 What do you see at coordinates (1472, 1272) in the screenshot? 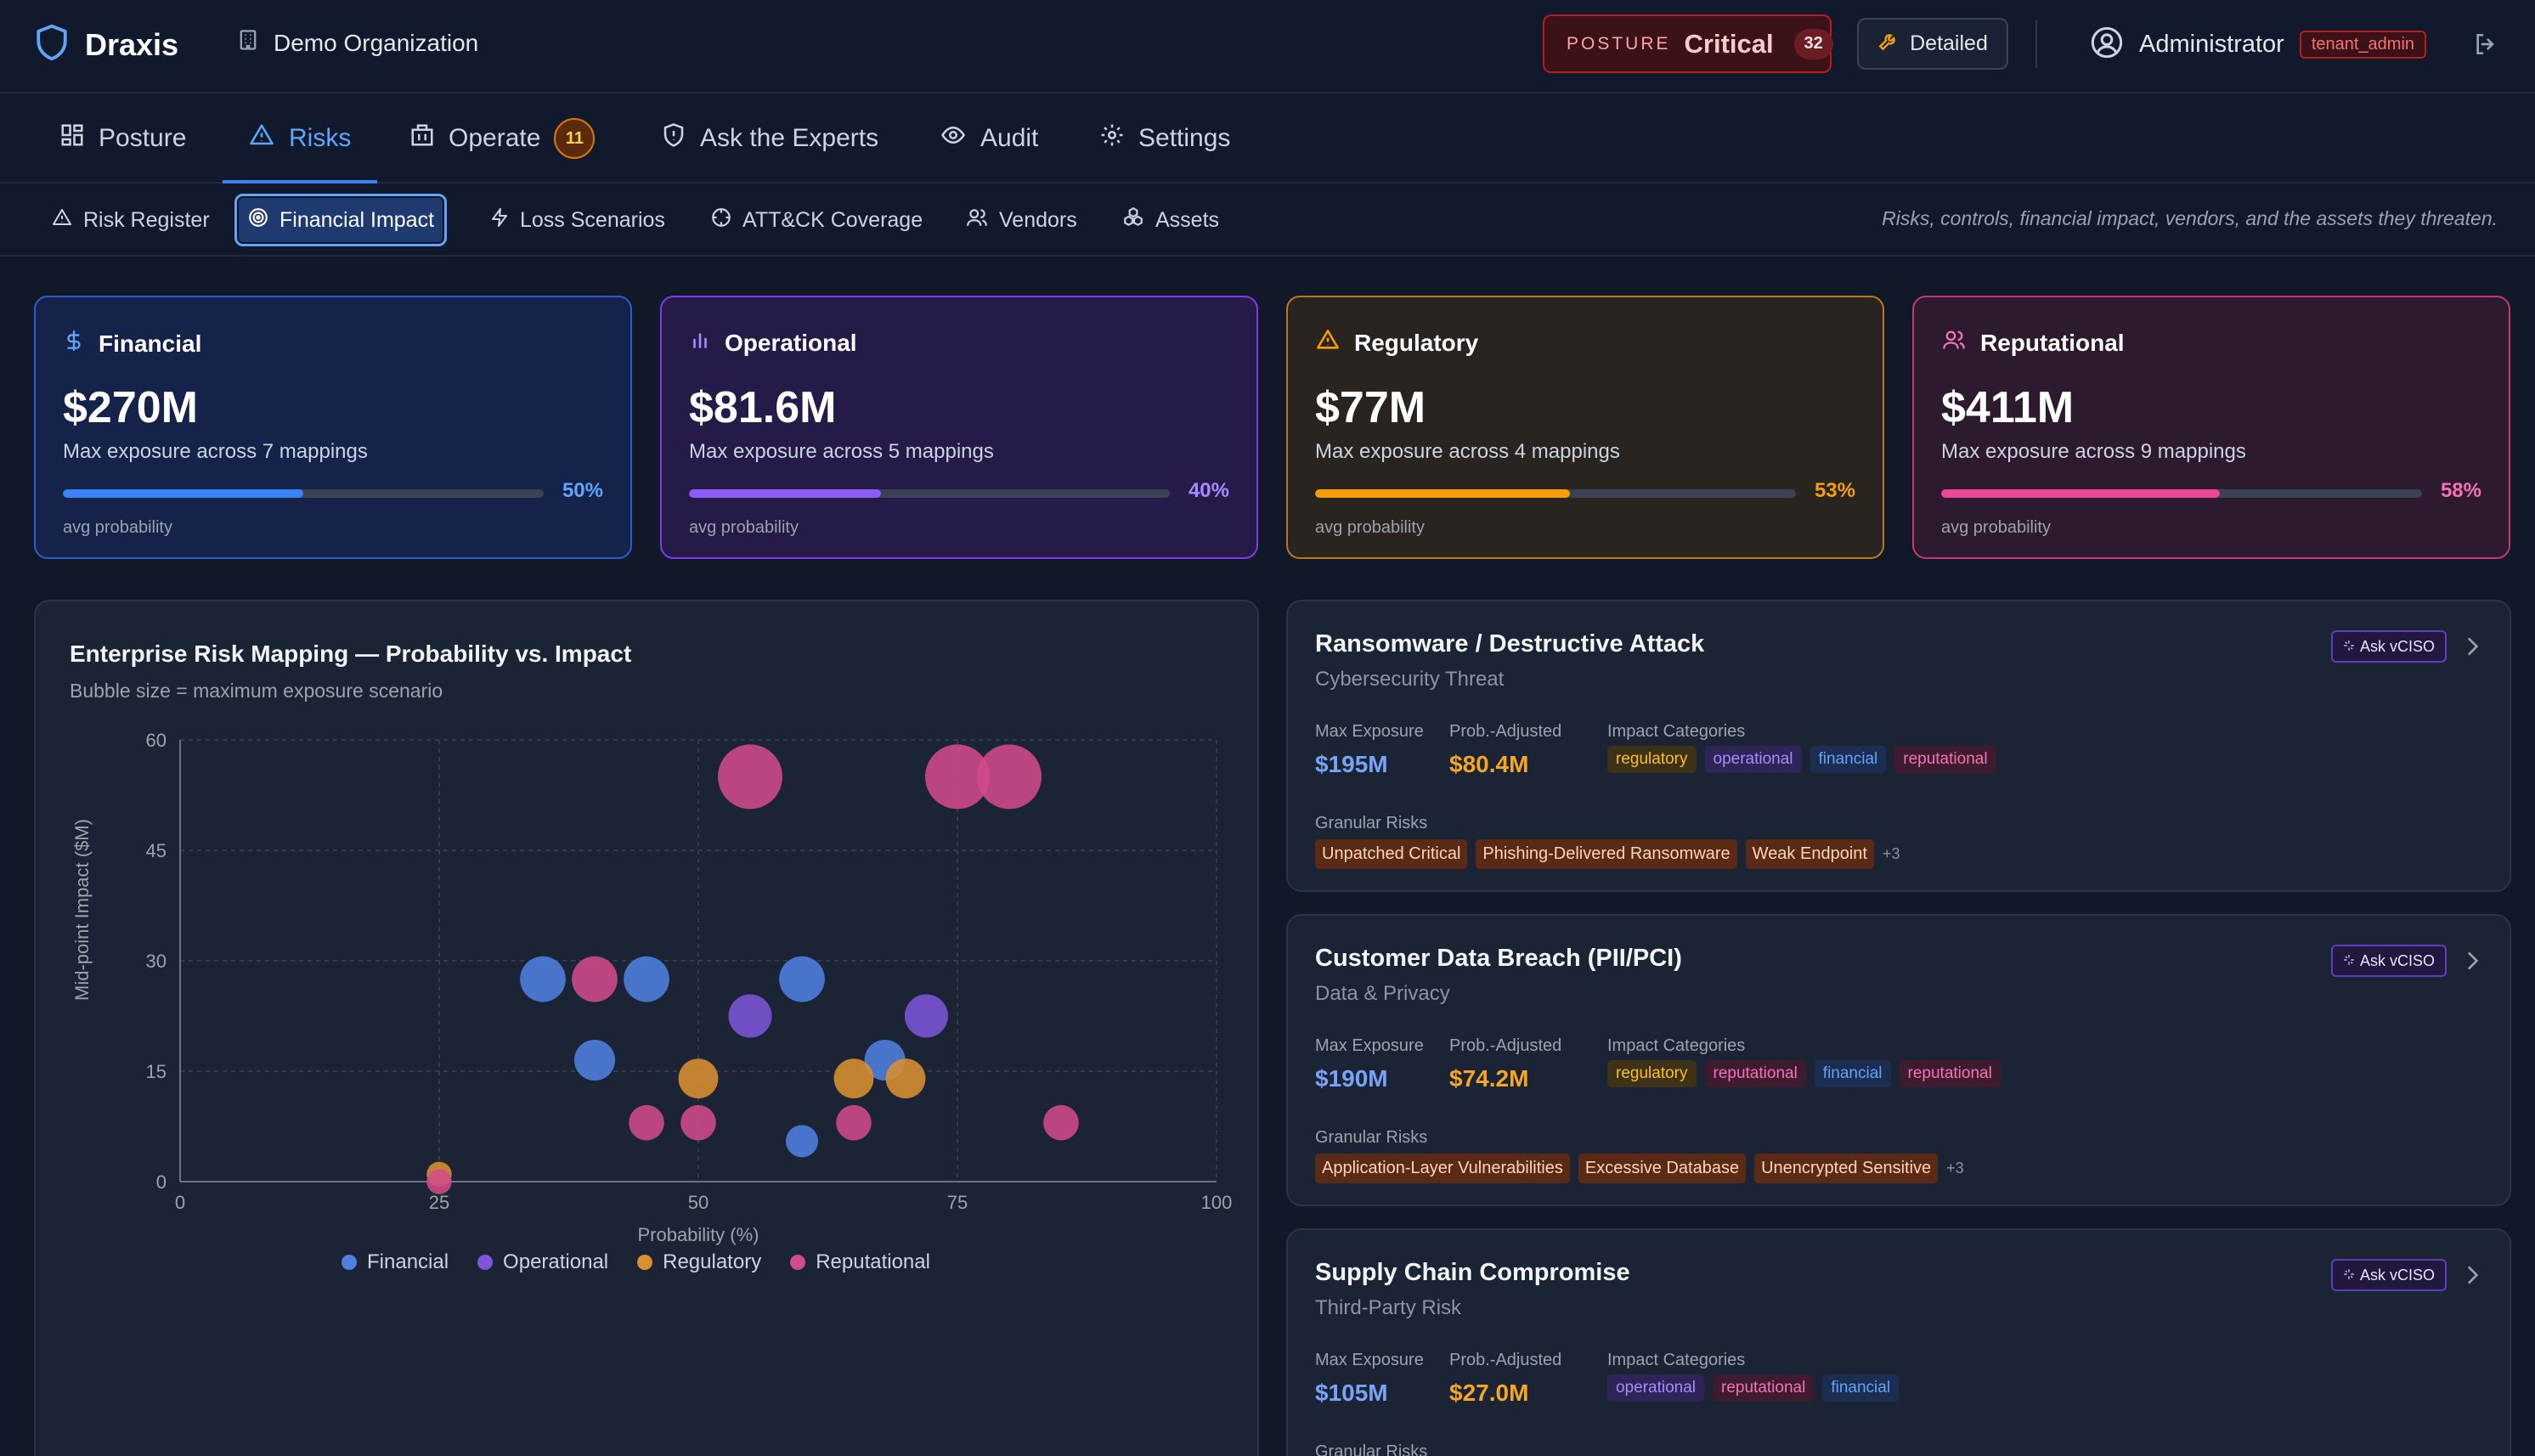
I see `scenario-title: Supply Chain Compromise` at bounding box center [1472, 1272].